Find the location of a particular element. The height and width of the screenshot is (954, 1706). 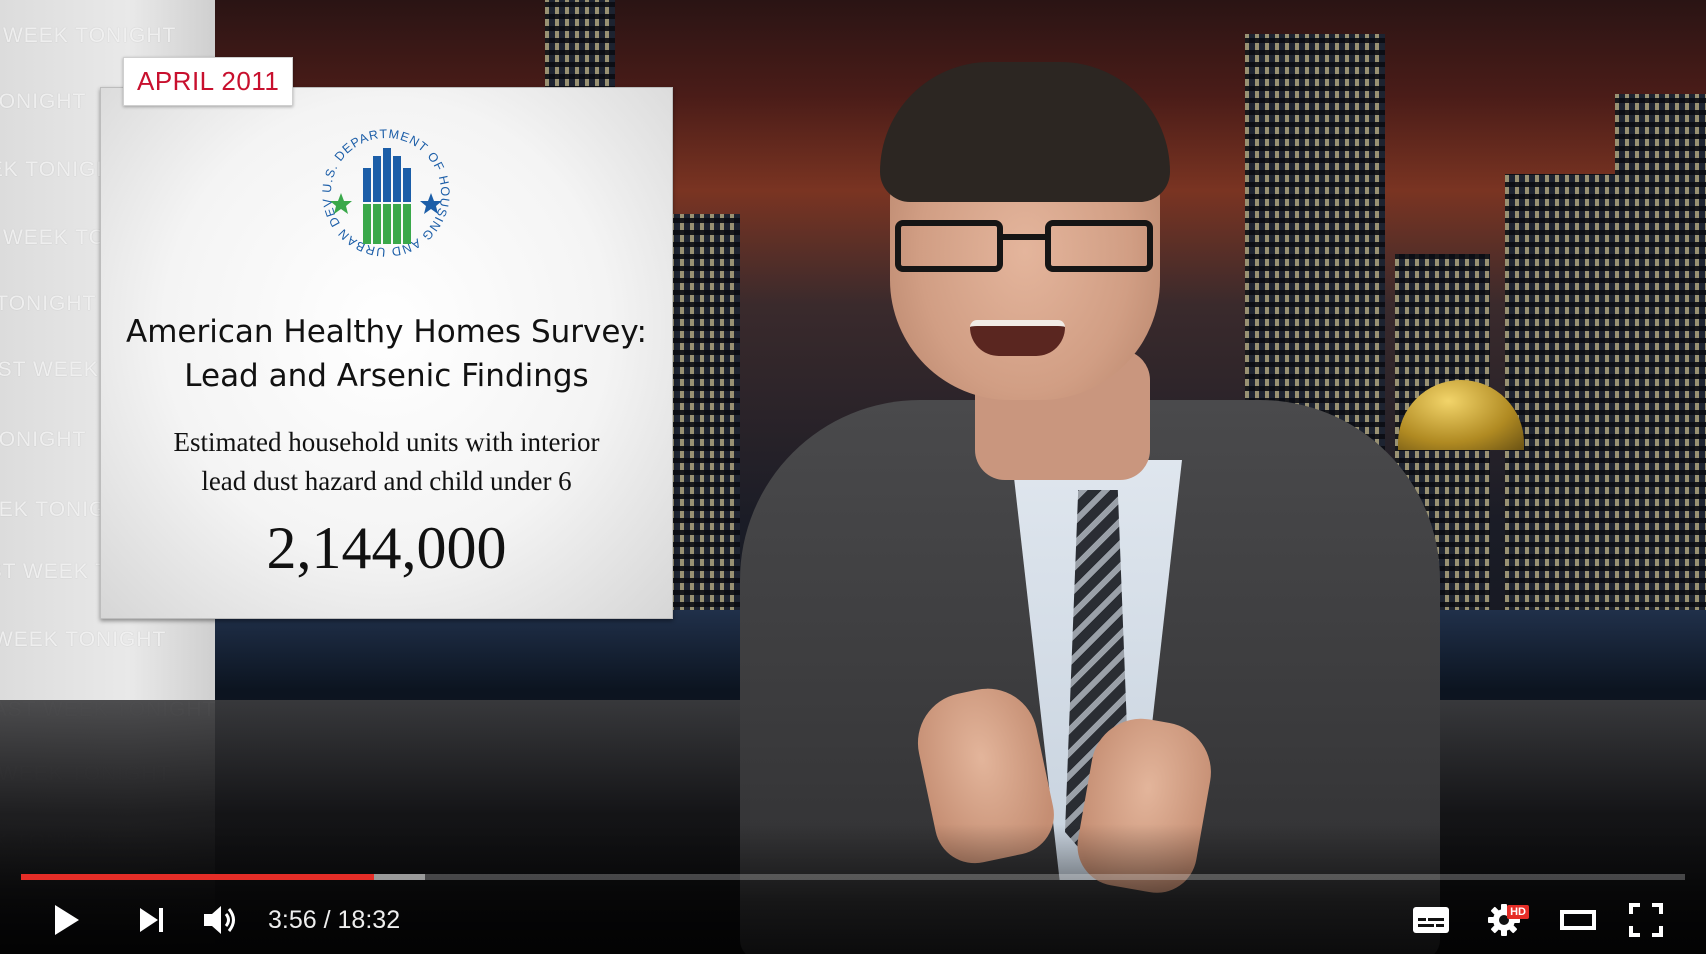

date-badge: APRIL 2011 is located at coordinates (208, 81).